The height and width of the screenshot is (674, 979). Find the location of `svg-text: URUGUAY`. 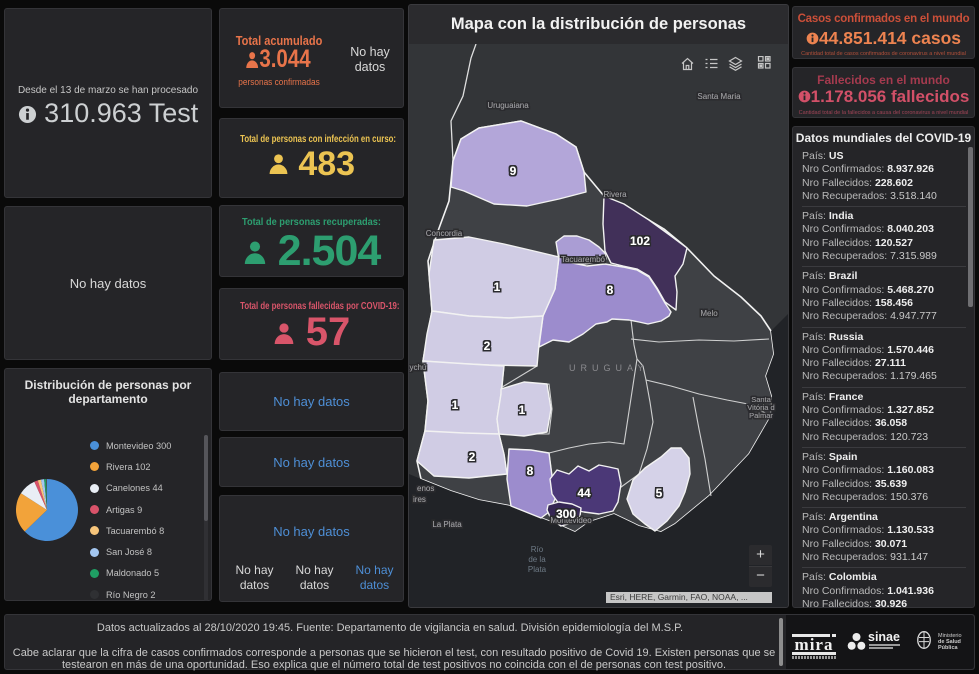

svg-text: URUGUAY is located at coordinates (608, 368).